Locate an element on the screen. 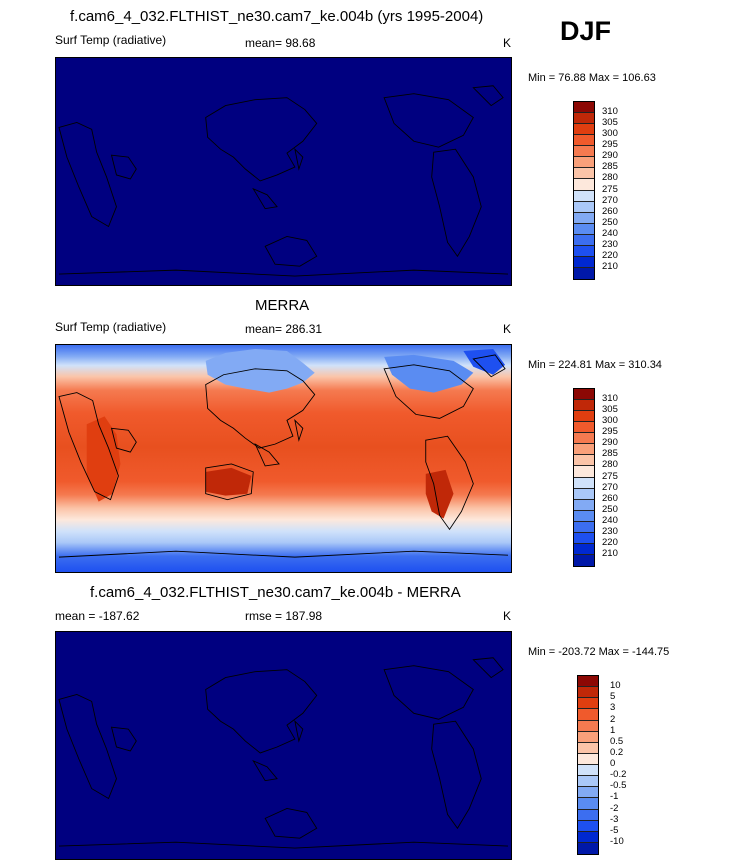 This screenshot has height=865, width=732. colorbar-label: 300 is located at coordinates (610, 421).